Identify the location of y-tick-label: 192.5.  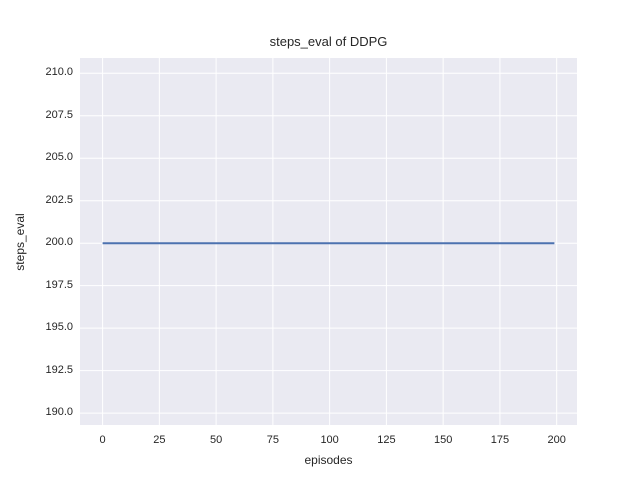
(59, 369).